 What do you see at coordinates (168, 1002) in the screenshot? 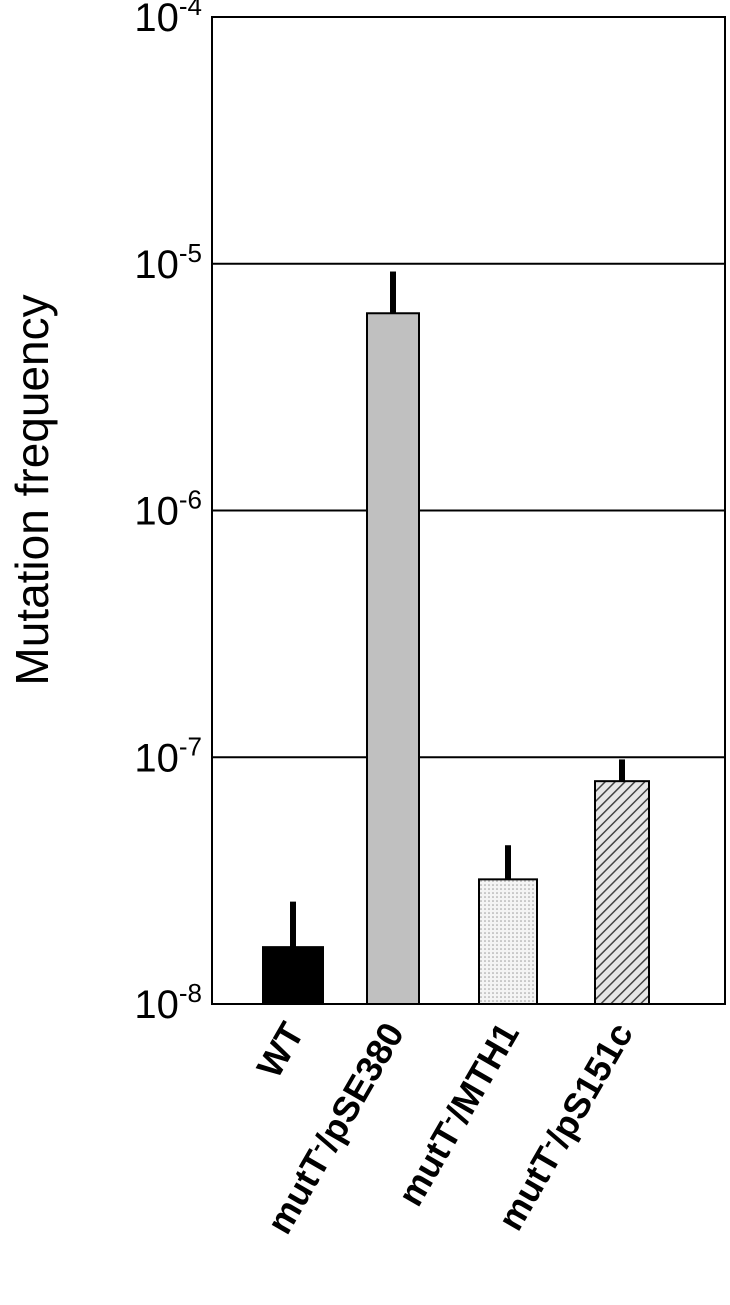
I see `y-tick-label: 10⁻⁸` at bounding box center [168, 1002].